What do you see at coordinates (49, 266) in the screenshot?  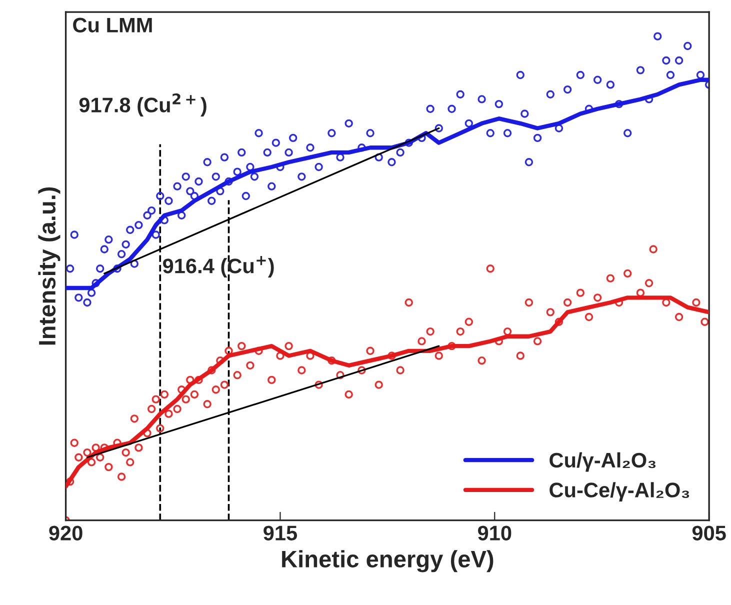 I see `y-axis-title: Intensity (a.u.)` at bounding box center [49, 266].